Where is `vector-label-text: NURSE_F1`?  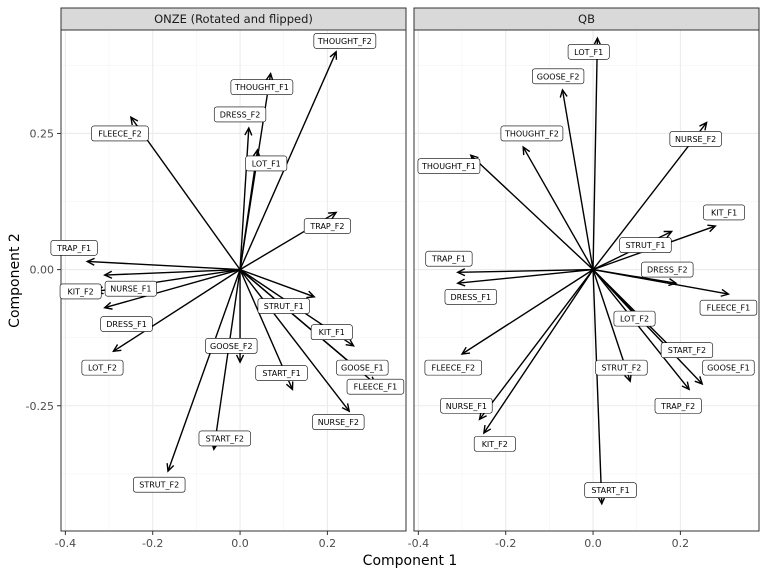 vector-label-text: NURSE_F1 is located at coordinates (130, 289).